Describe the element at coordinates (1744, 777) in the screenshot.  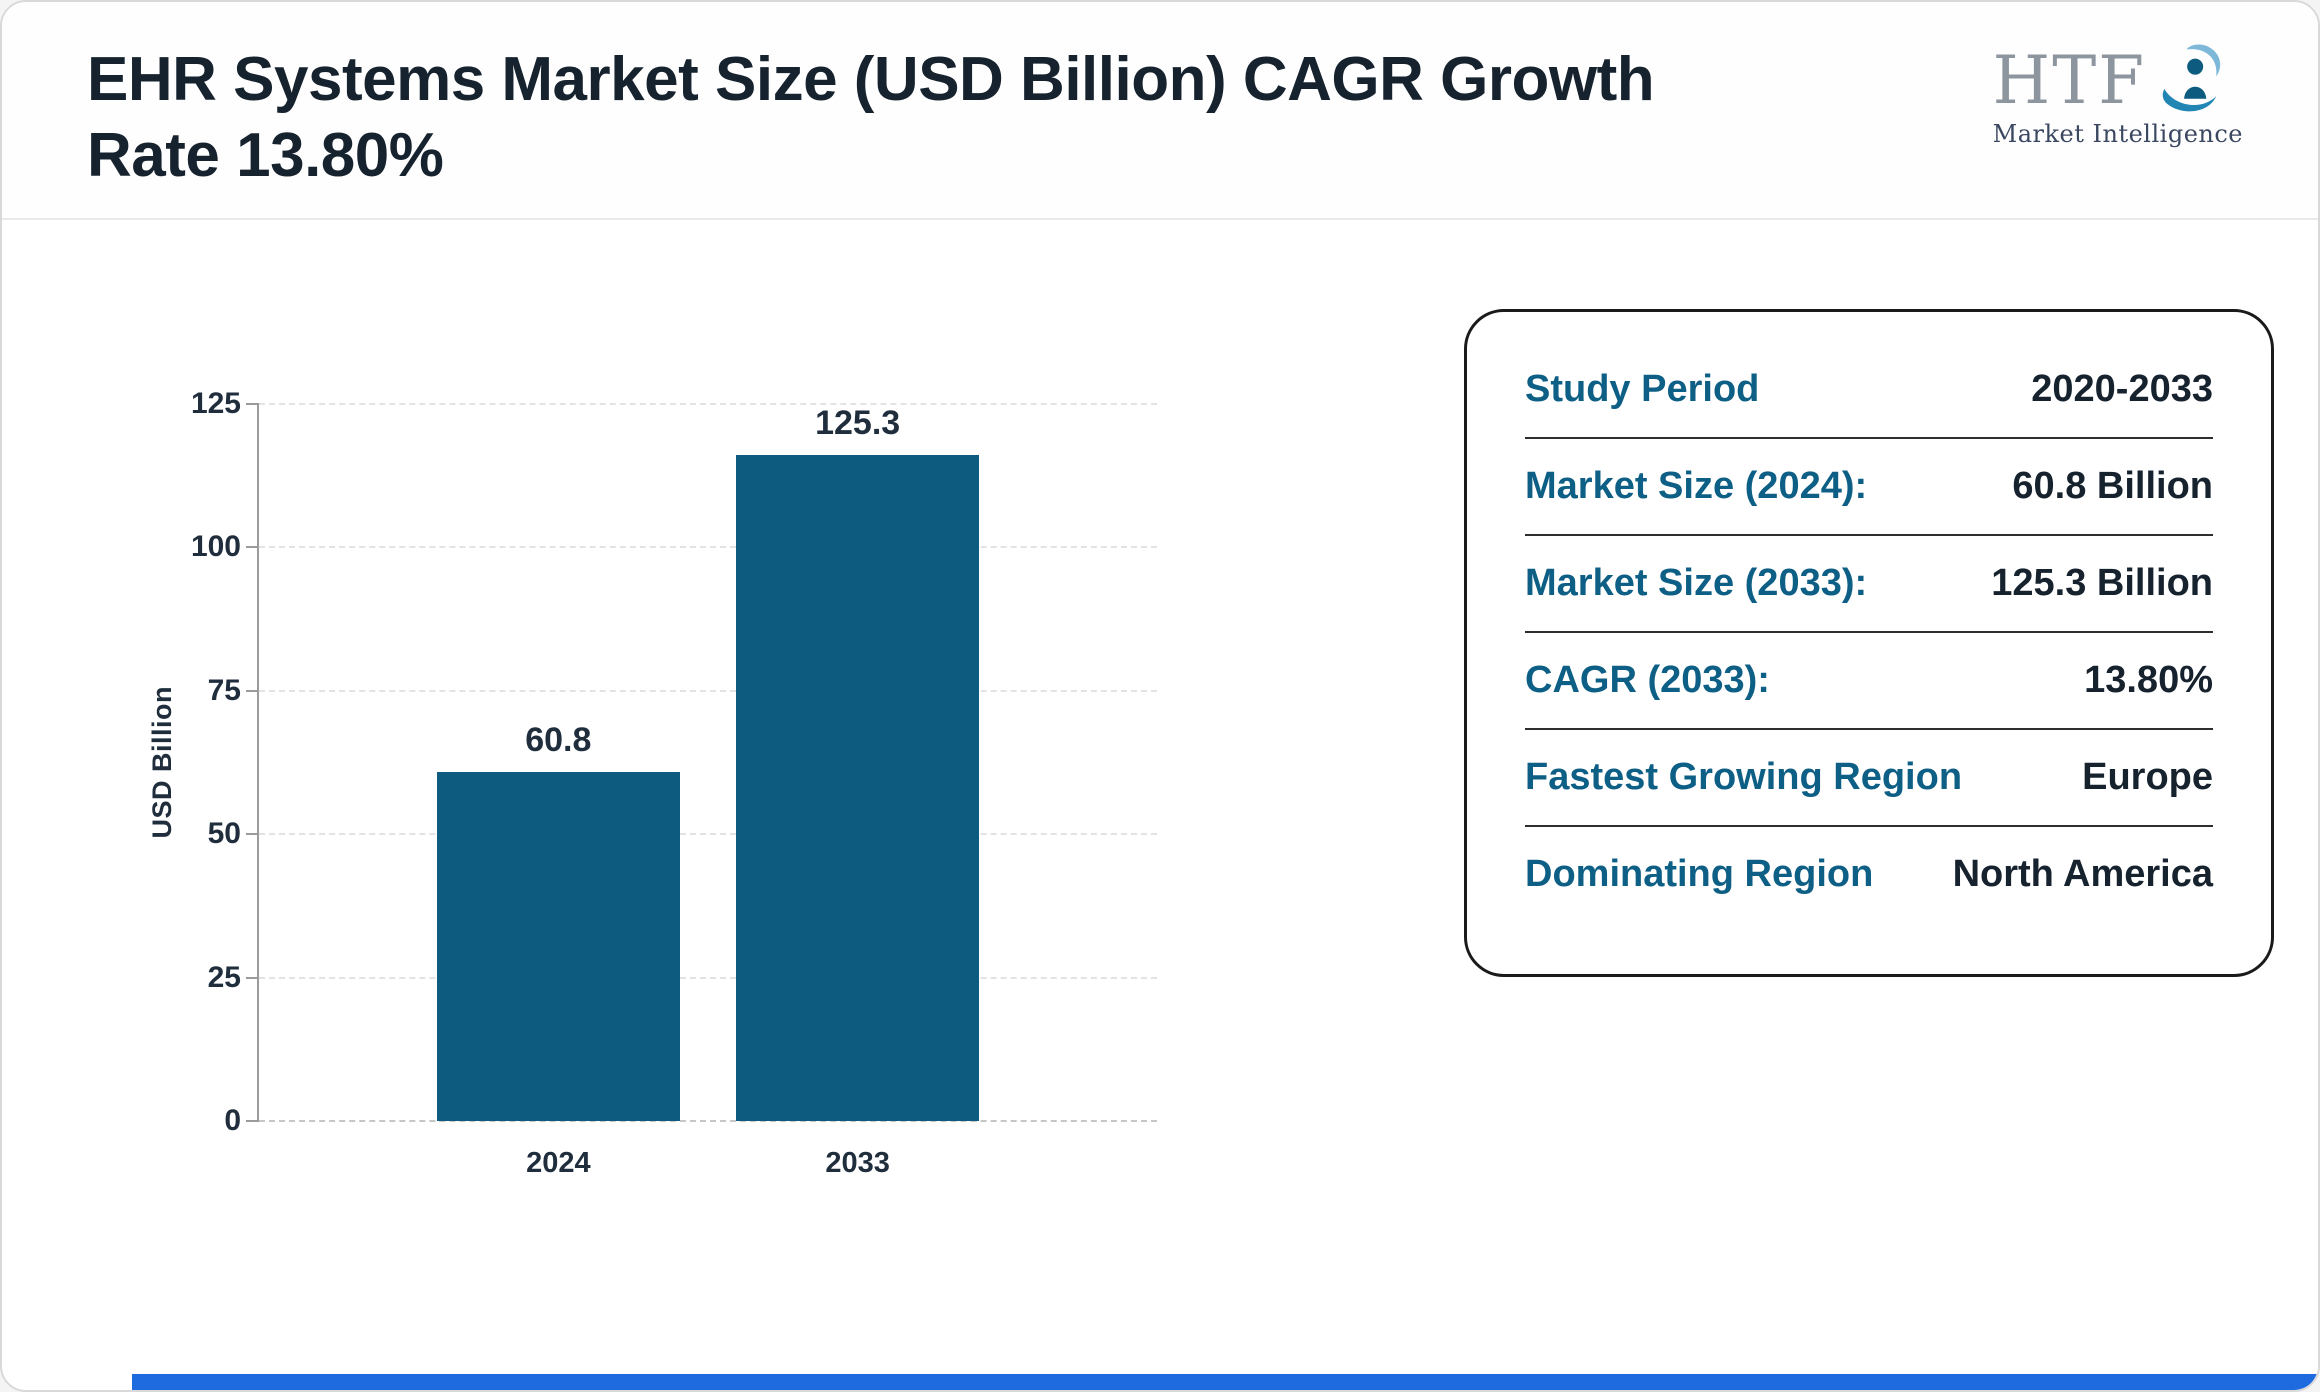
I see `info-label: Fastest Growing Region` at that location.